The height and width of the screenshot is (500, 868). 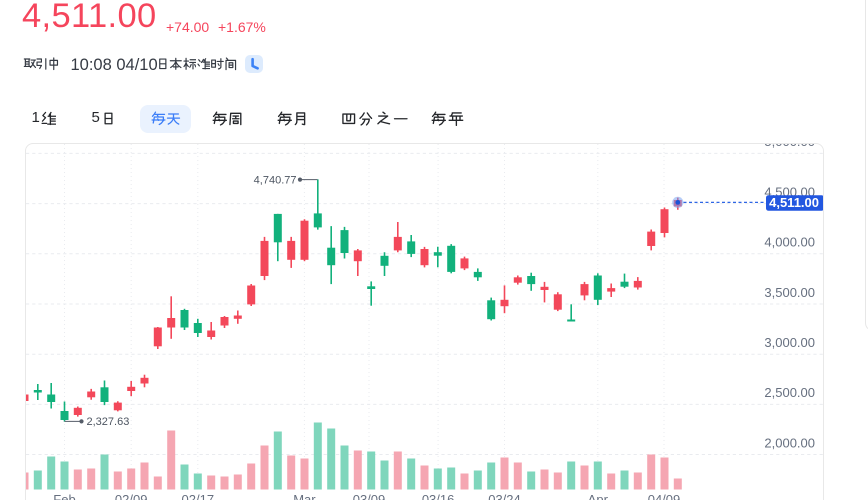 I want to click on svg-text: 4,511.00, so click(x=794, y=202).